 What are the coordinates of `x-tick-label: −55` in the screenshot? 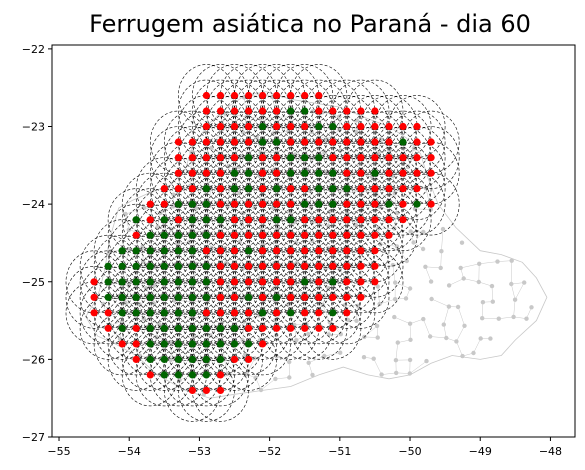 It's located at (58, 451).